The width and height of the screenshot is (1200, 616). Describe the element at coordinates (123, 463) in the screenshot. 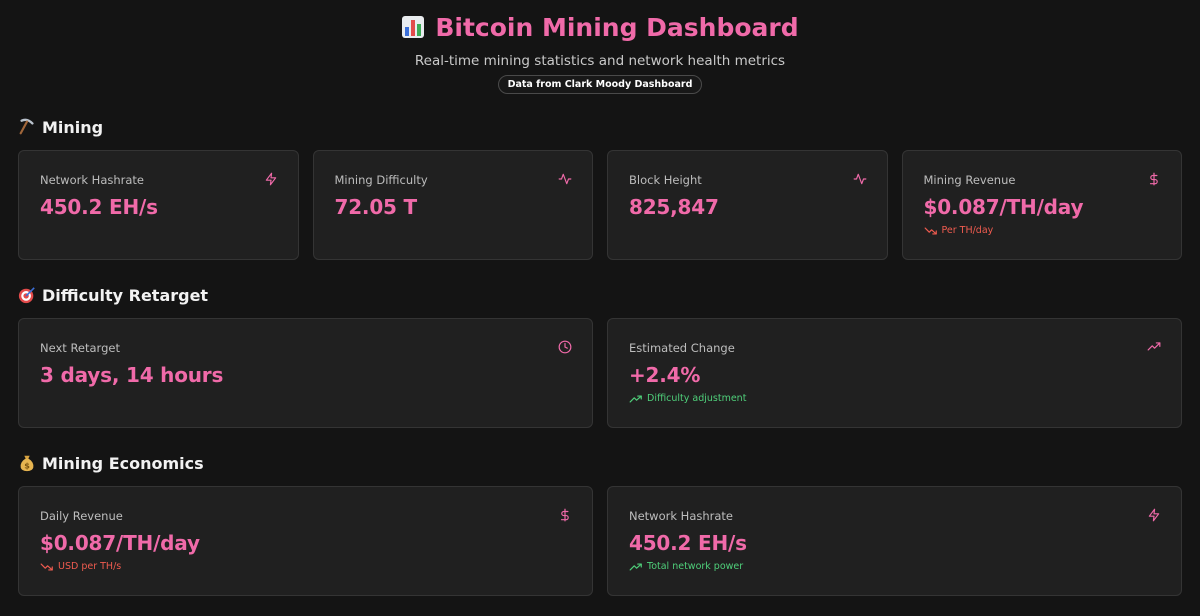

I see `section-title-text: Mining Economics` at that location.